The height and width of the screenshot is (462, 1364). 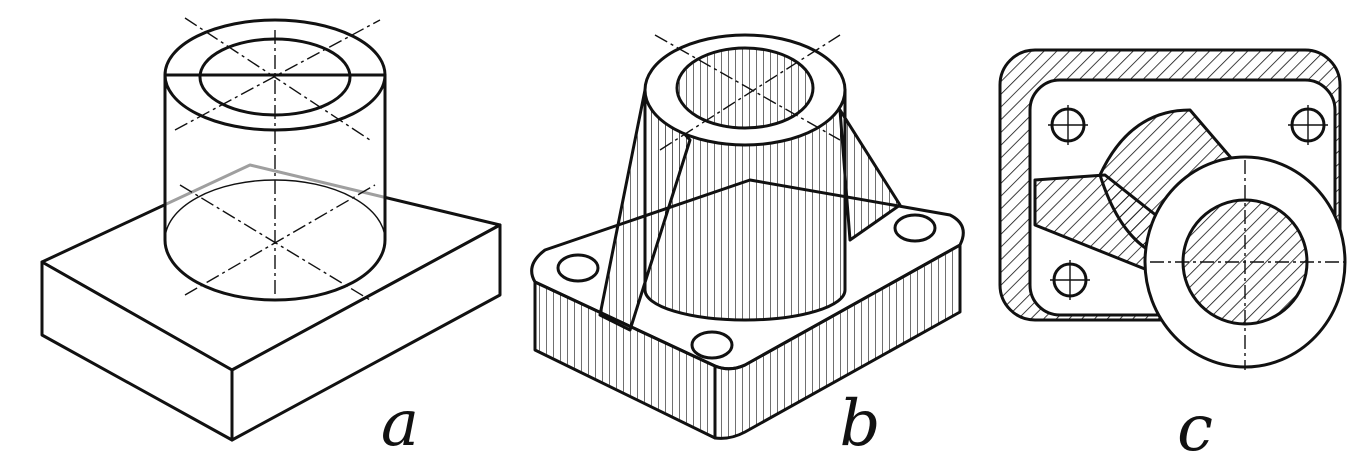 What do you see at coordinates (1188, 202) in the screenshot?
I see `hole-centers` at bounding box center [1188, 202].